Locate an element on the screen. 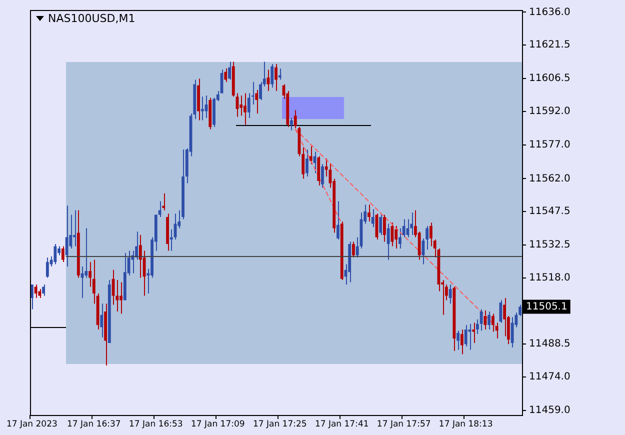 The image size is (625, 435). x-tick-label: 17 Jan 17:09 is located at coordinates (217, 424).